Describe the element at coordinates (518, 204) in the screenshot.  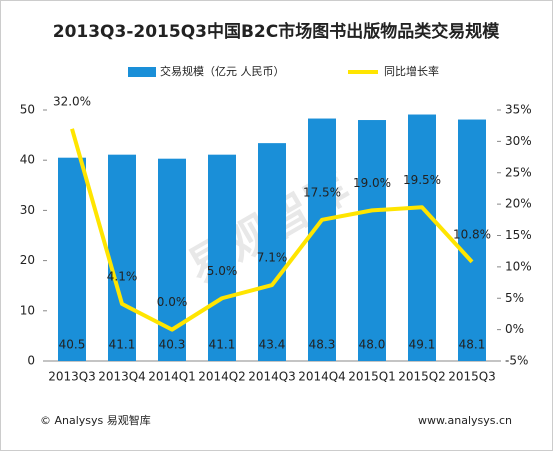
I see `y2-tick-label: 20%` at that location.